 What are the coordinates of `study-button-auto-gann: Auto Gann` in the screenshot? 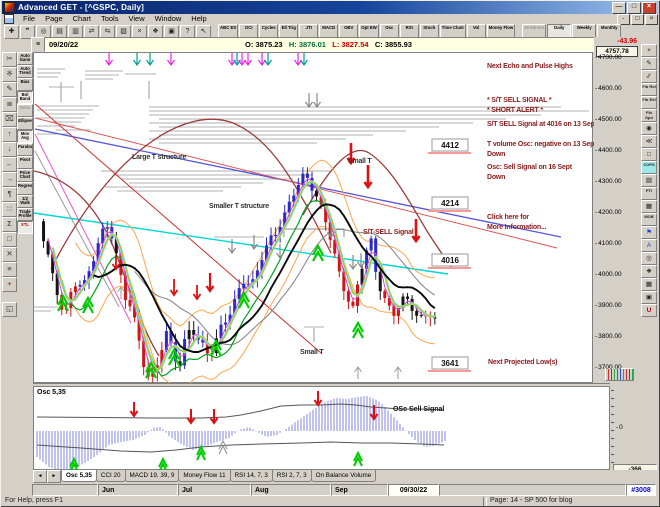 It's located at (25, 58).